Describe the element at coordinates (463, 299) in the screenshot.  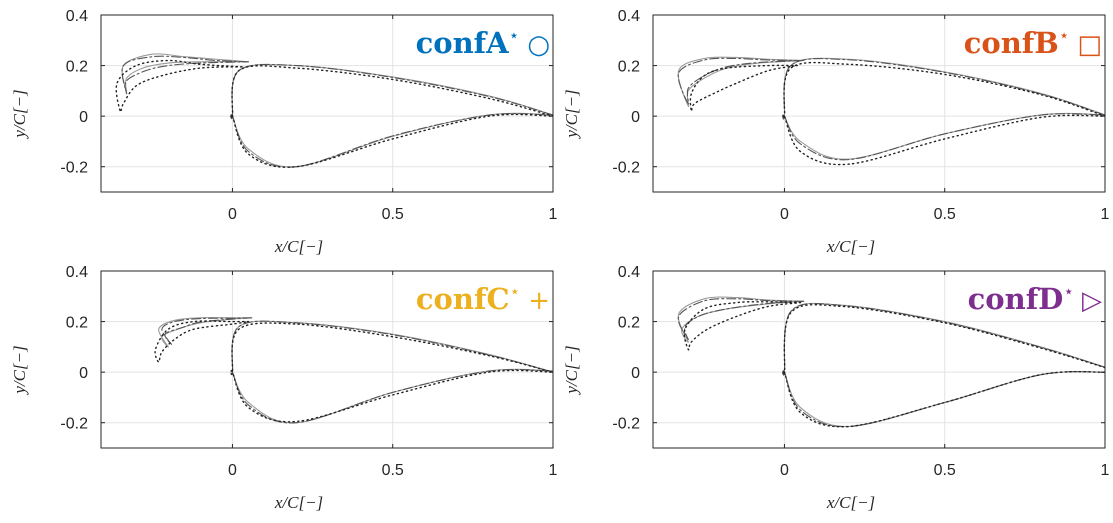
I see `config-title-name: confC` at that location.